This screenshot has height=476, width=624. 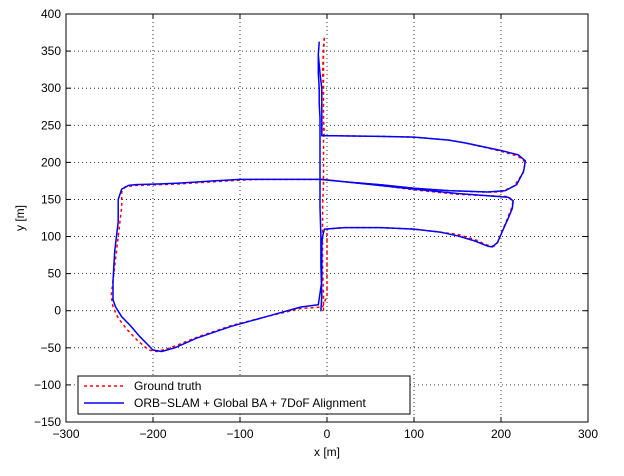 What do you see at coordinates (51, 237) in the screenshot?
I see `y-tick-label: 100` at bounding box center [51, 237].